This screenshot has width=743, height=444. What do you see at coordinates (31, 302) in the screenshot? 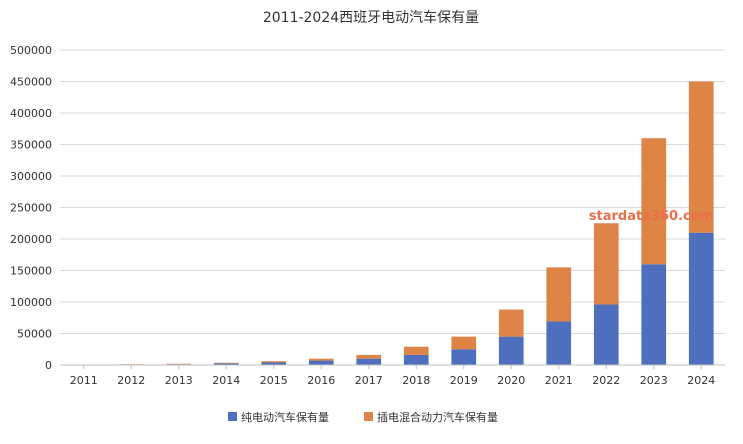
I see `y-tick-label: 100000` at bounding box center [31, 302].